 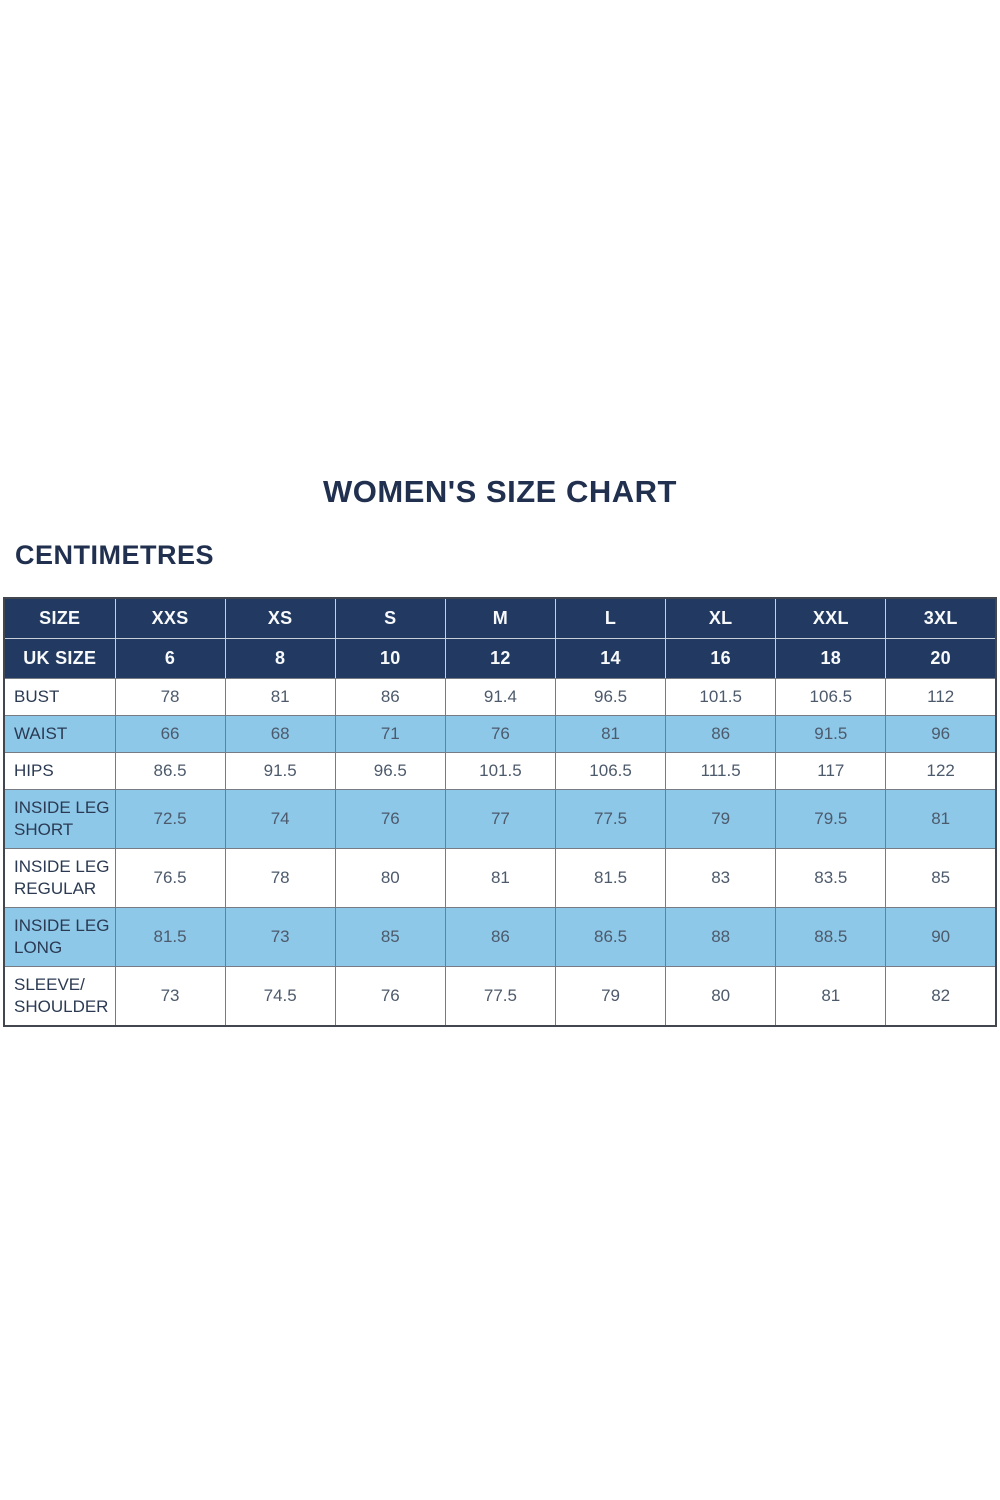 What do you see at coordinates (390, 618) in the screenshot?
I see `header-cell: S` at bounding box center [390, 618].